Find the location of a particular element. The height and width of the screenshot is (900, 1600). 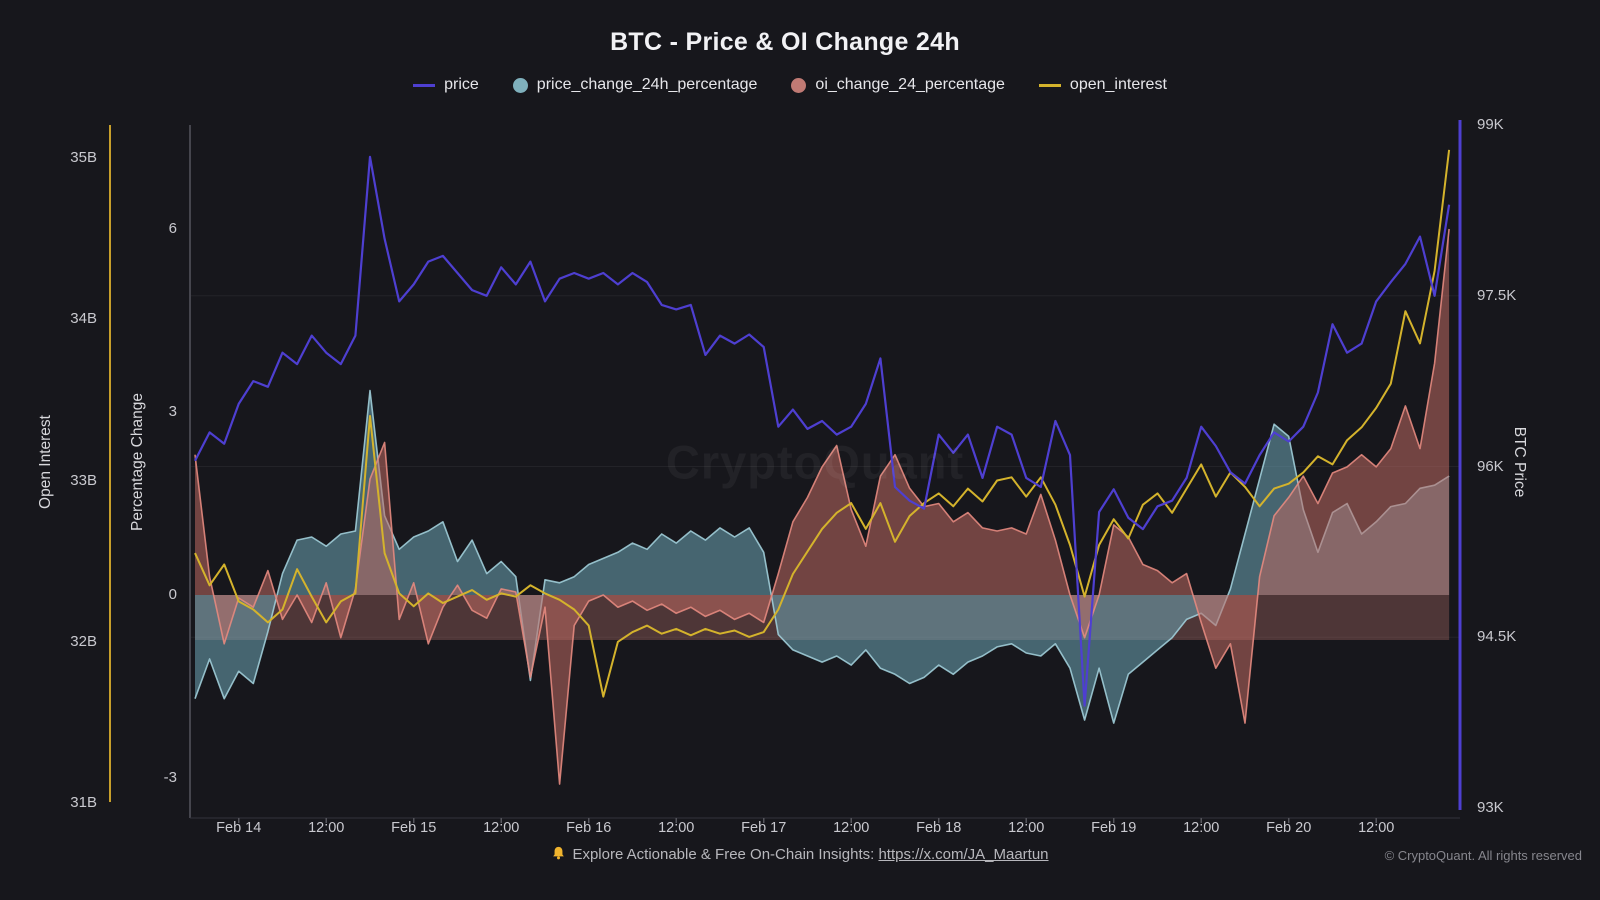

x-tick-label: Feb 15 is located at coordinates (414, 828).